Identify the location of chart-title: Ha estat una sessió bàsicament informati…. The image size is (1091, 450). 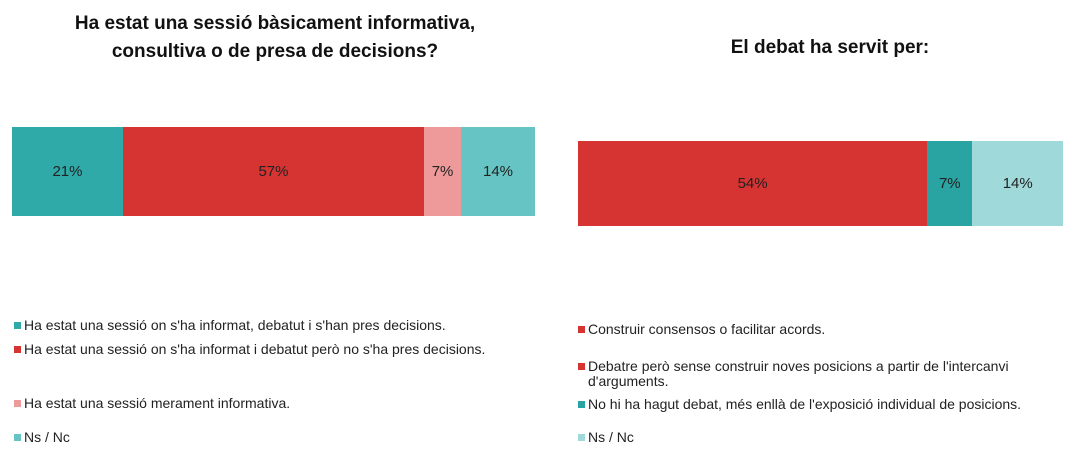
(275, 37).